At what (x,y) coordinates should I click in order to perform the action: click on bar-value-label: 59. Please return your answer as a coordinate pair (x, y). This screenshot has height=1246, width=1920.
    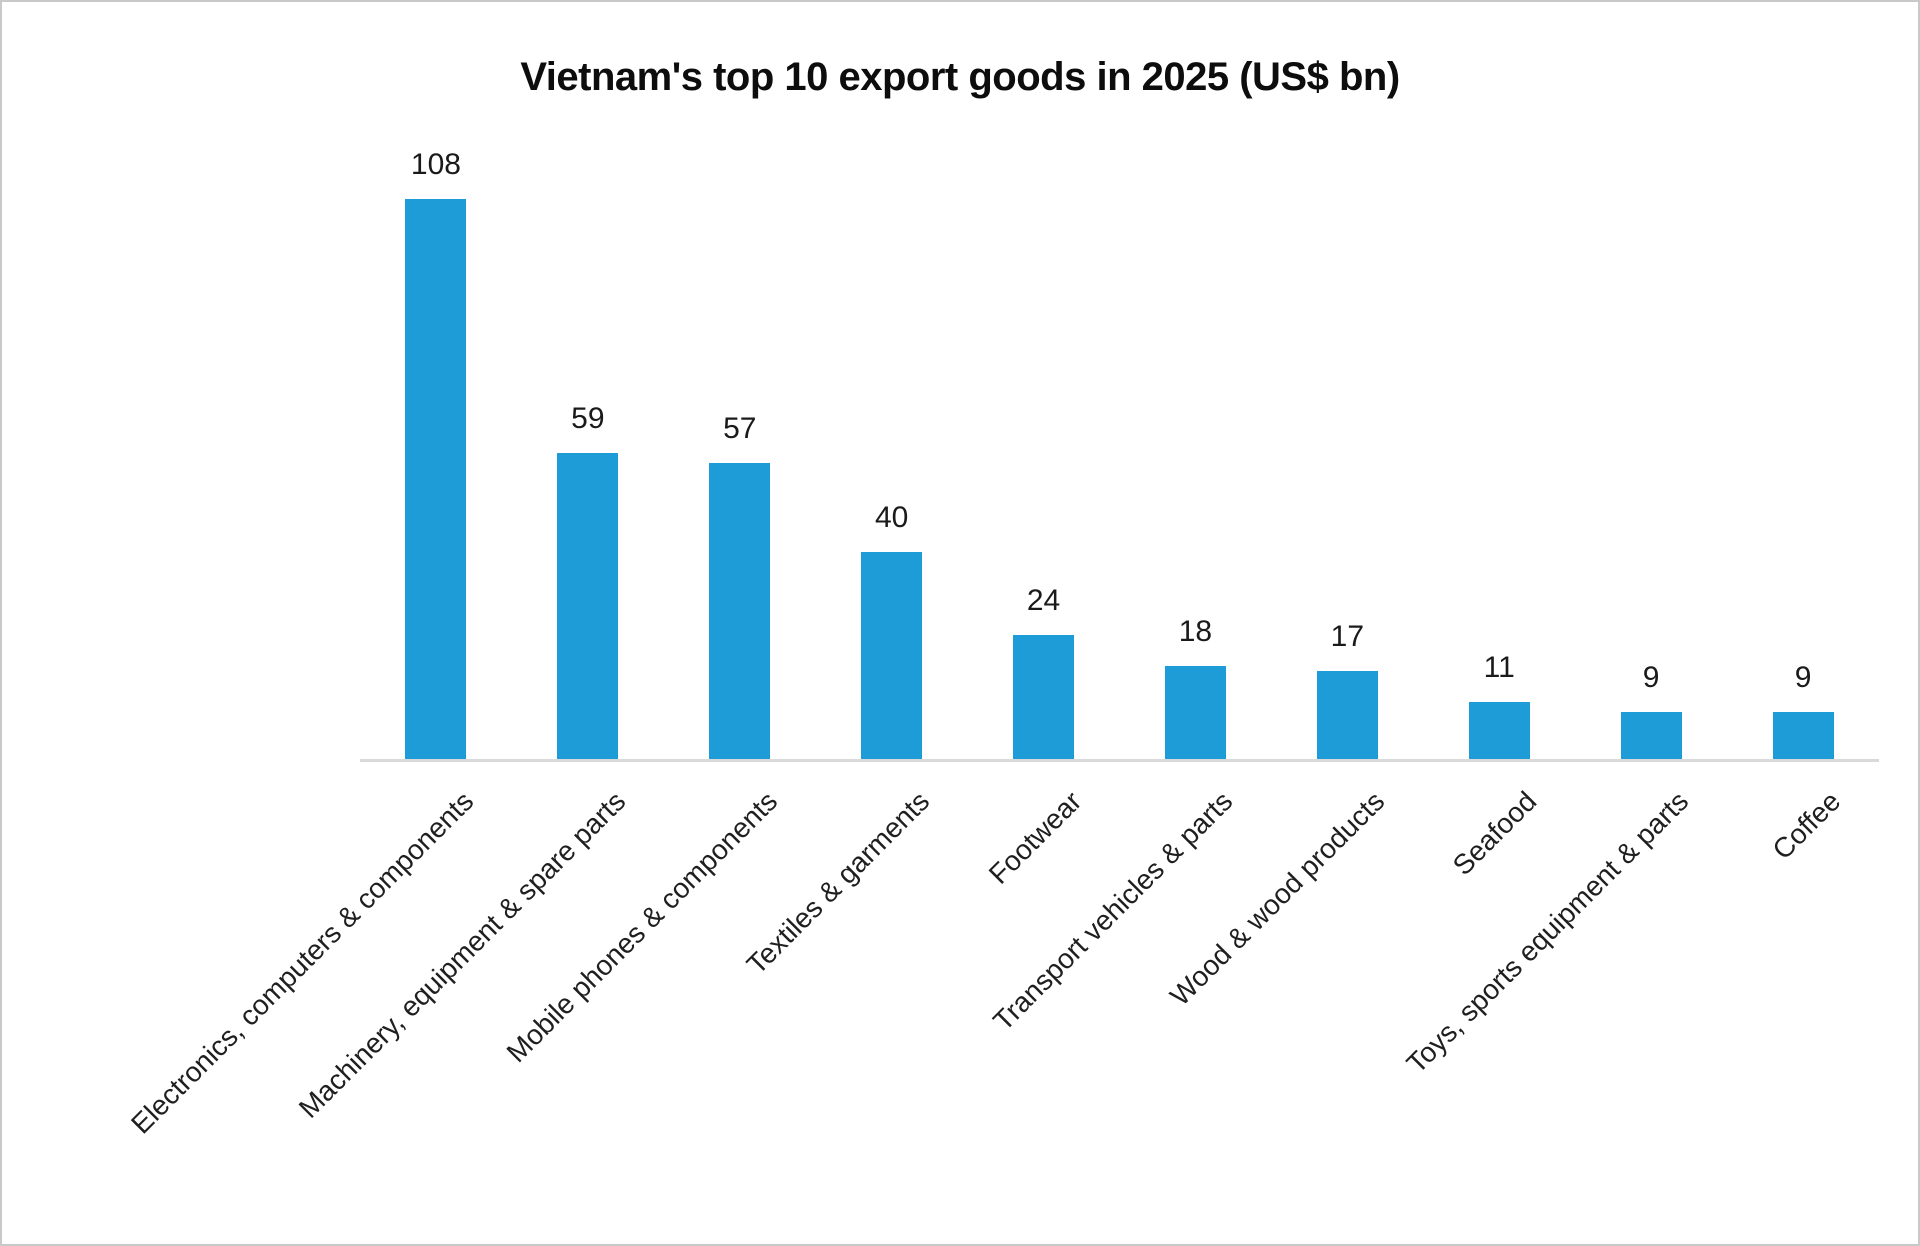
    Looking at the image, I should click on (588, 418).